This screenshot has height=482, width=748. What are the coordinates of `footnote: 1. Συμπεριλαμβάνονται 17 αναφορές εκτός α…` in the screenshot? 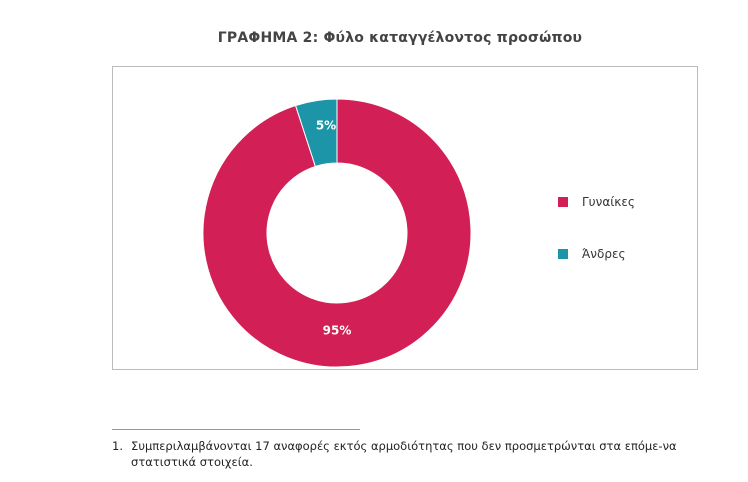 It's located at (412, 454).